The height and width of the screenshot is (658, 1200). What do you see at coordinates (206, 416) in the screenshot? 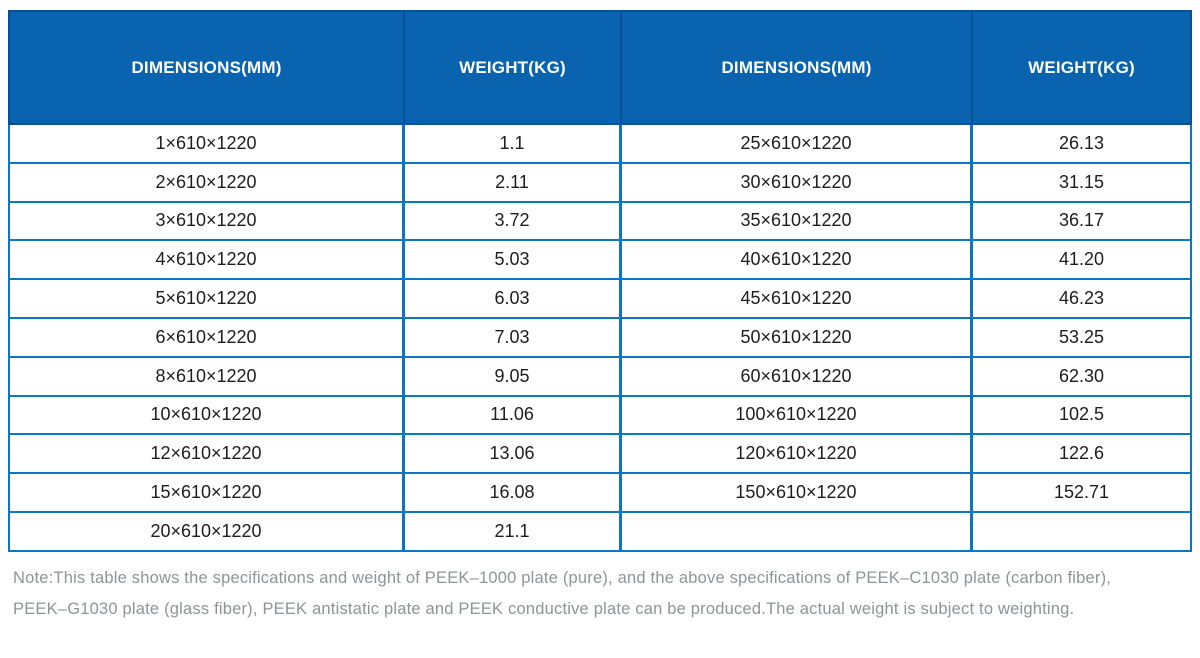
I see `dimension-cell: 10×610×1220` at bounding box center [206, 416].